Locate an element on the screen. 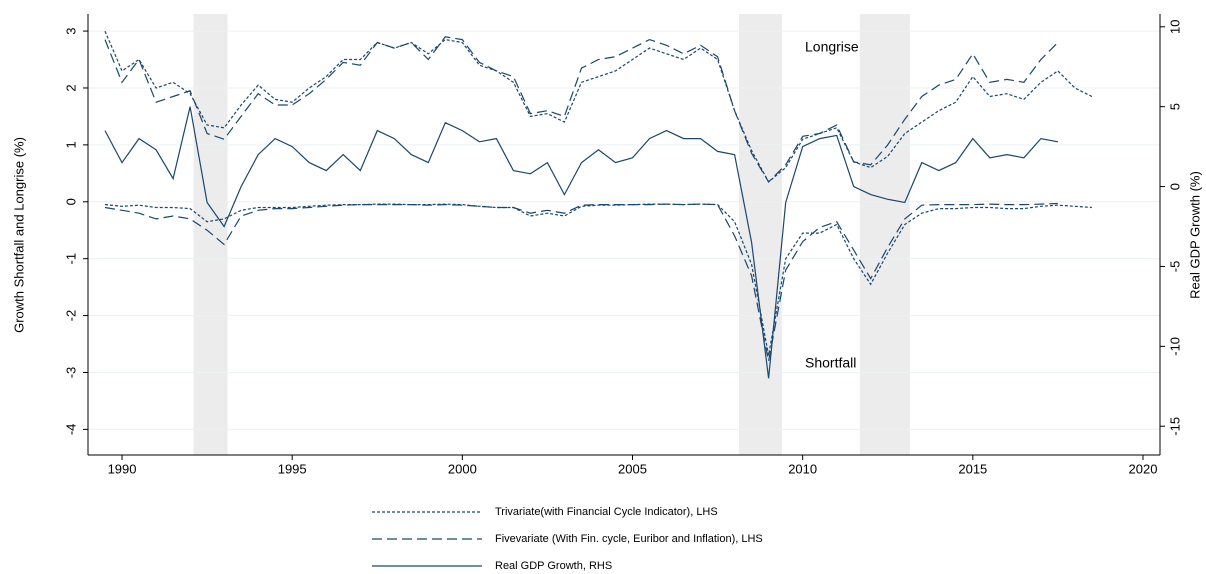 This screenshot has height=574, width=1206. y-tick-label: -3 is located at coordinates (70, 373).